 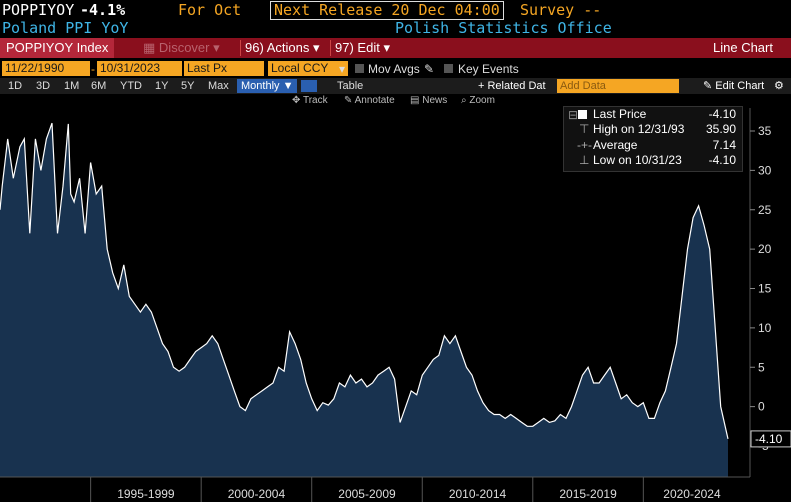 What do you see at coordinates (146, 494) in the screenshot?
I see `x-tick-label: 1995-1999` at bounding box center [146, 494].